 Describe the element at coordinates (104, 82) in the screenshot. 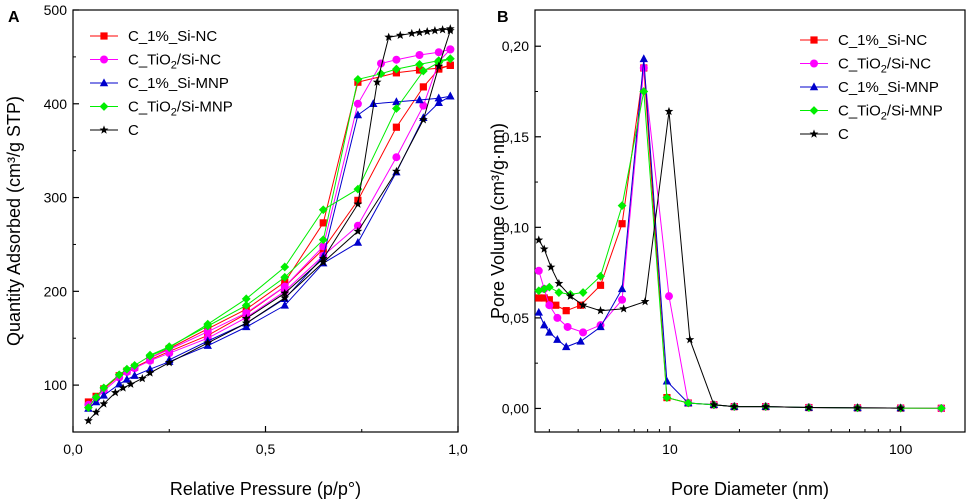

I see `panel-a-legend-c-1-si-mnp-marker` at that location.